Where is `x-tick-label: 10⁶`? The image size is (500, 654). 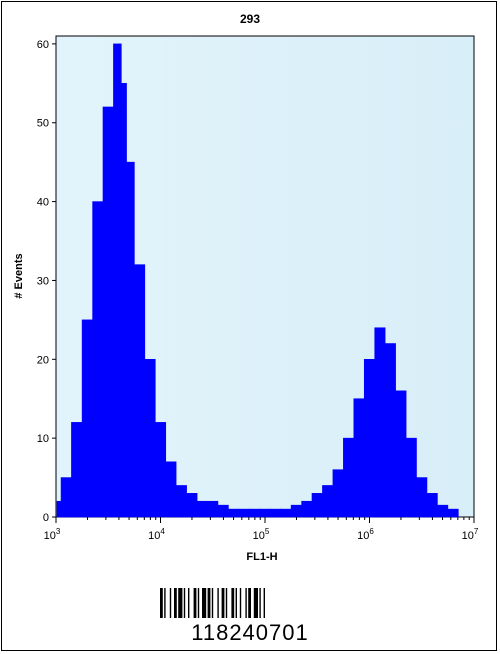
x-tick-label: 10⁶ is located at coordinates (365, 534).